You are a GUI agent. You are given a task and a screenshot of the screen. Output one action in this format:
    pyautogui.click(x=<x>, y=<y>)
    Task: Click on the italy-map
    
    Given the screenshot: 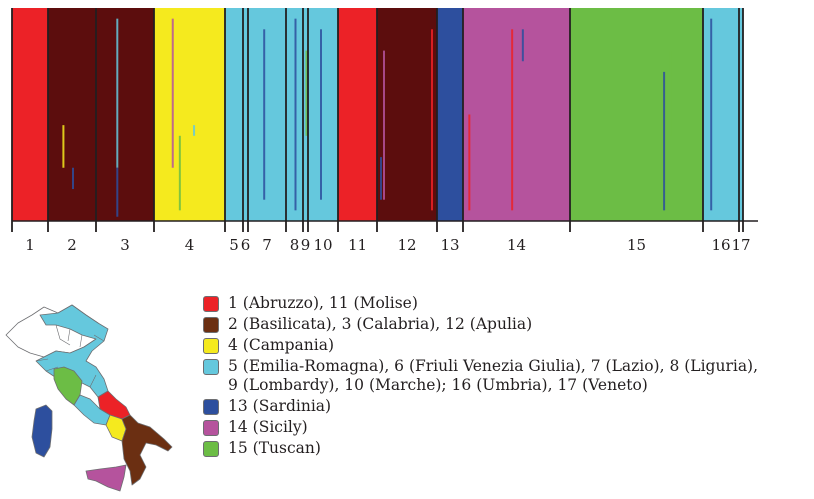 What is the action you would take?
    pyautogui.click(x=89, y=398)
    